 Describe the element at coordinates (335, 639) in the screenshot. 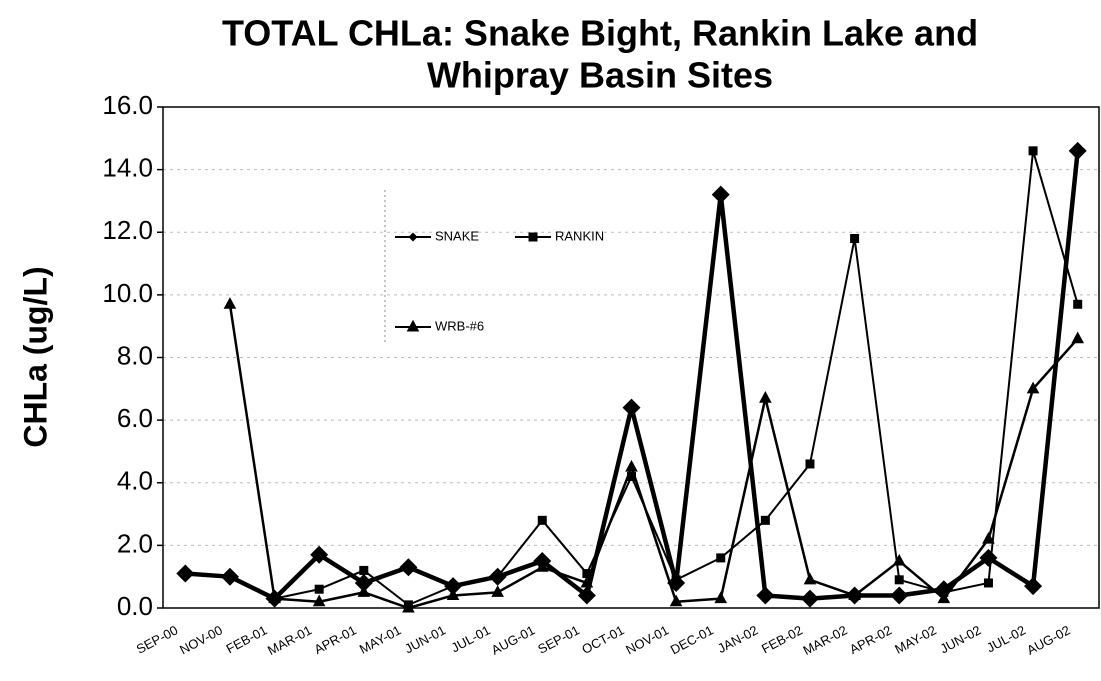

I see `x-tick-label: APR-01` at that location.